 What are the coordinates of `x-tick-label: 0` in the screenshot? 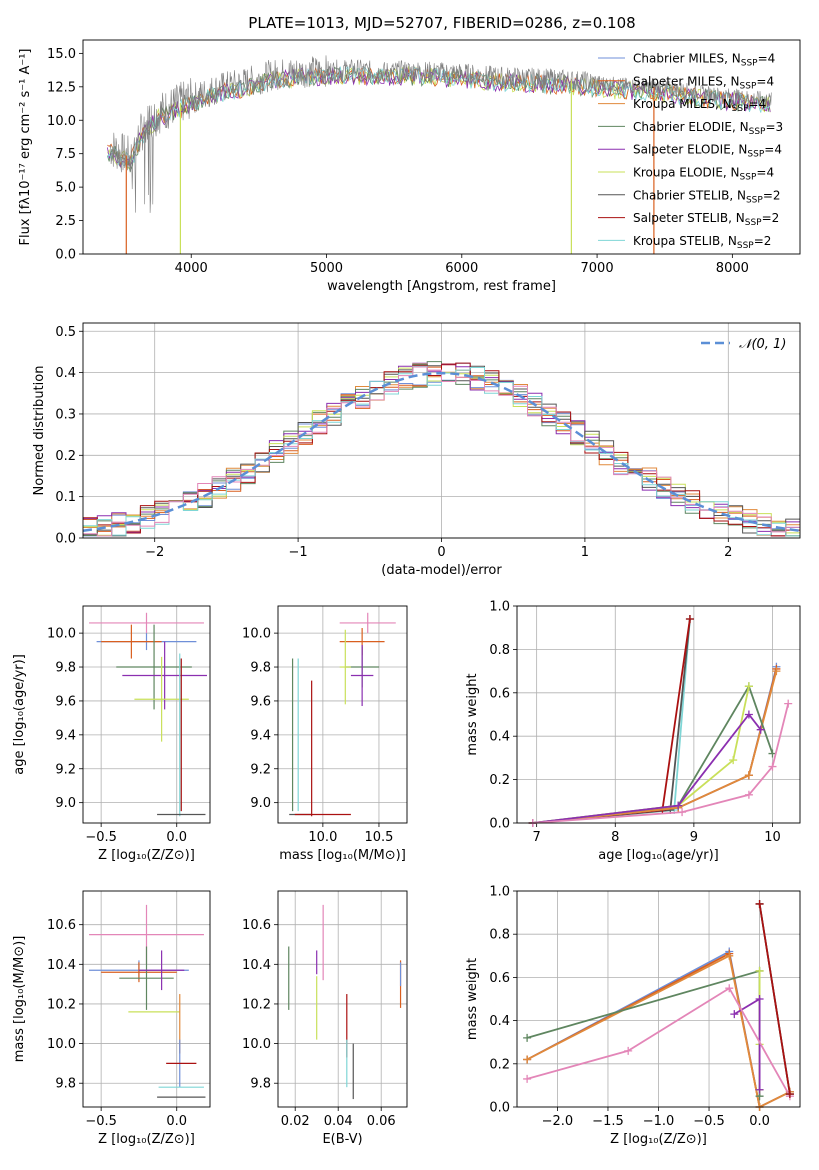 It's located at (441, 552).